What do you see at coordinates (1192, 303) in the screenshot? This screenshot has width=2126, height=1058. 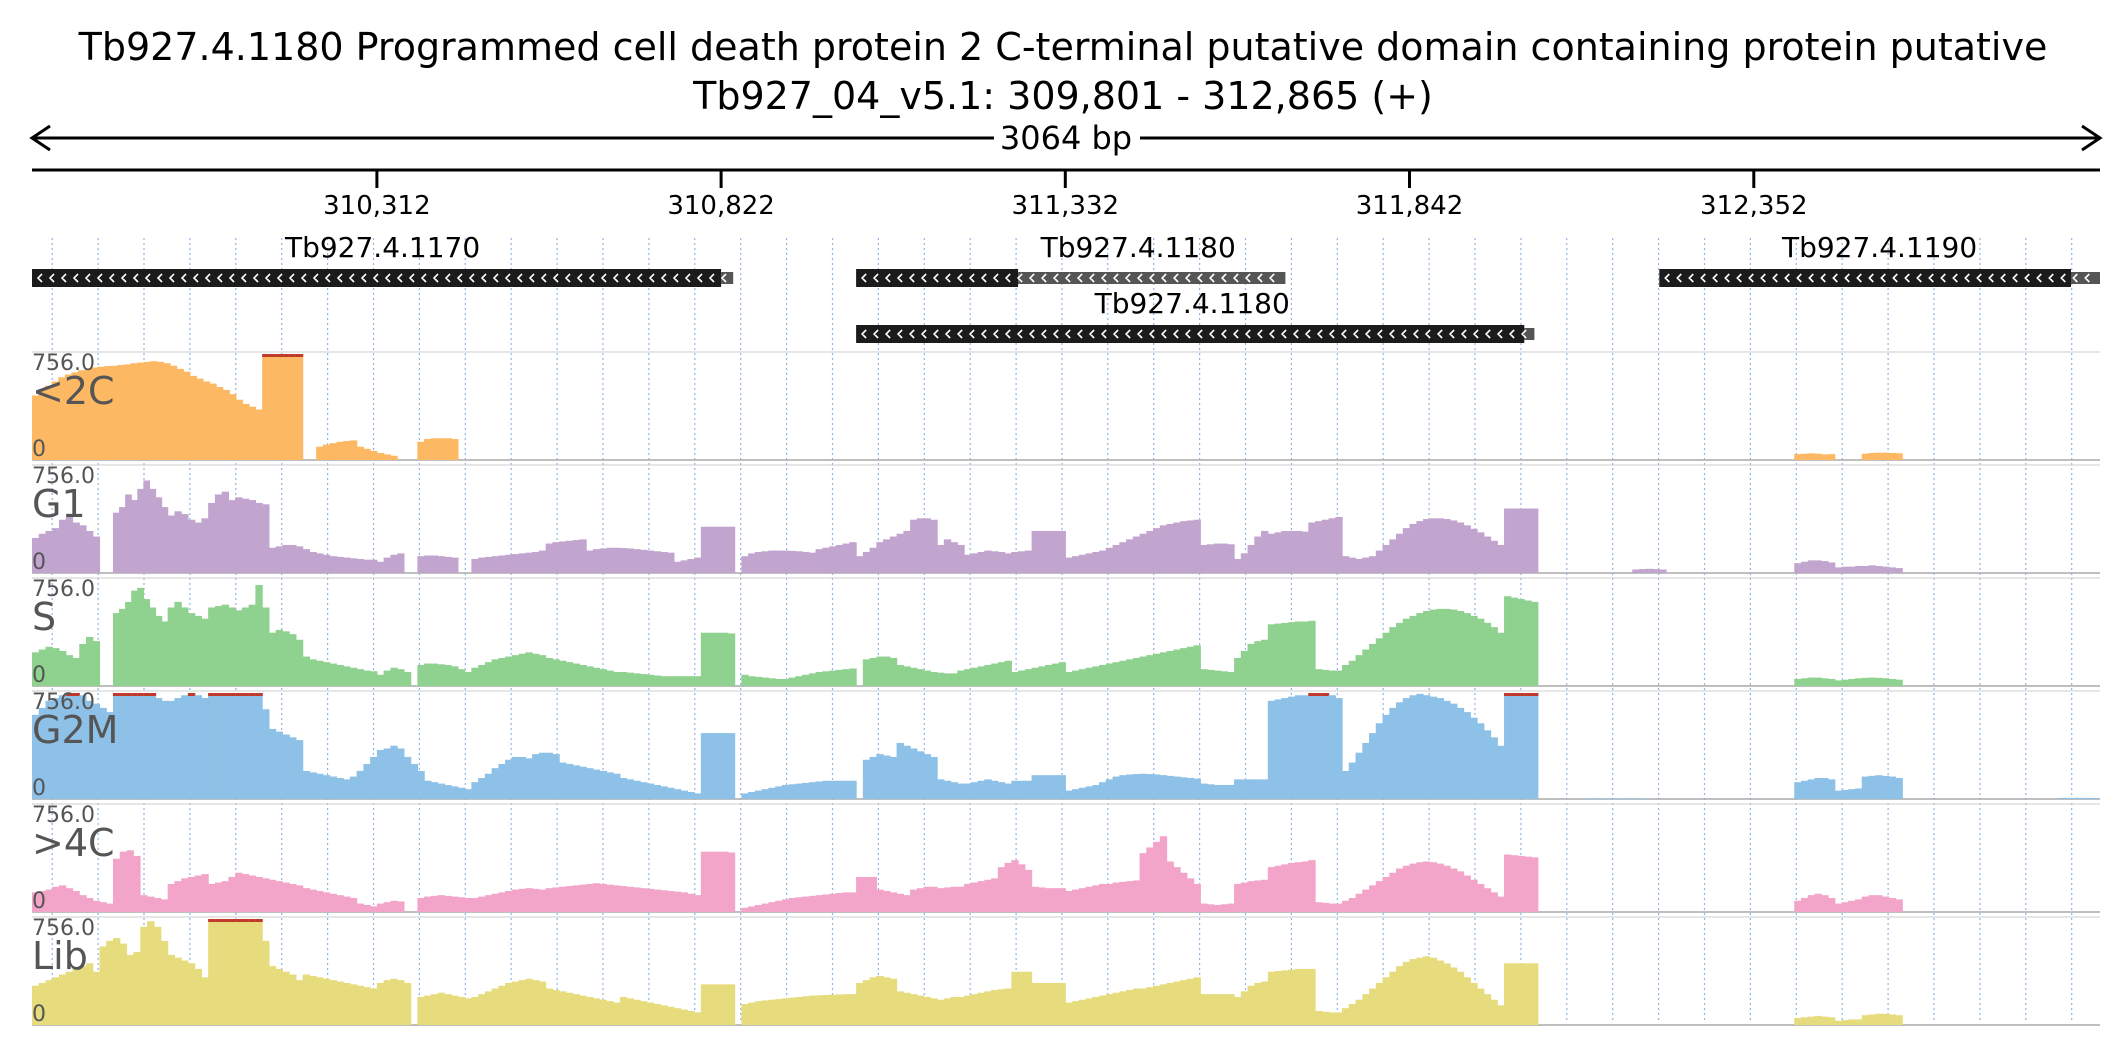 I see `gene-label: Tb927.4.1180` at bounding box center [1192, 303].